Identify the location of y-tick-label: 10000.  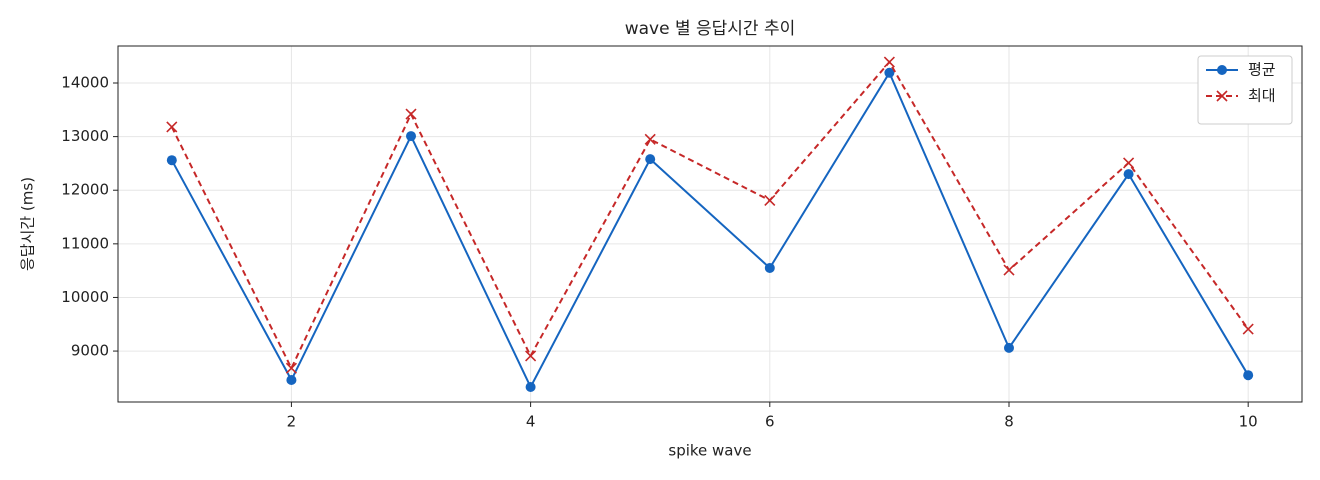
(85, 297).